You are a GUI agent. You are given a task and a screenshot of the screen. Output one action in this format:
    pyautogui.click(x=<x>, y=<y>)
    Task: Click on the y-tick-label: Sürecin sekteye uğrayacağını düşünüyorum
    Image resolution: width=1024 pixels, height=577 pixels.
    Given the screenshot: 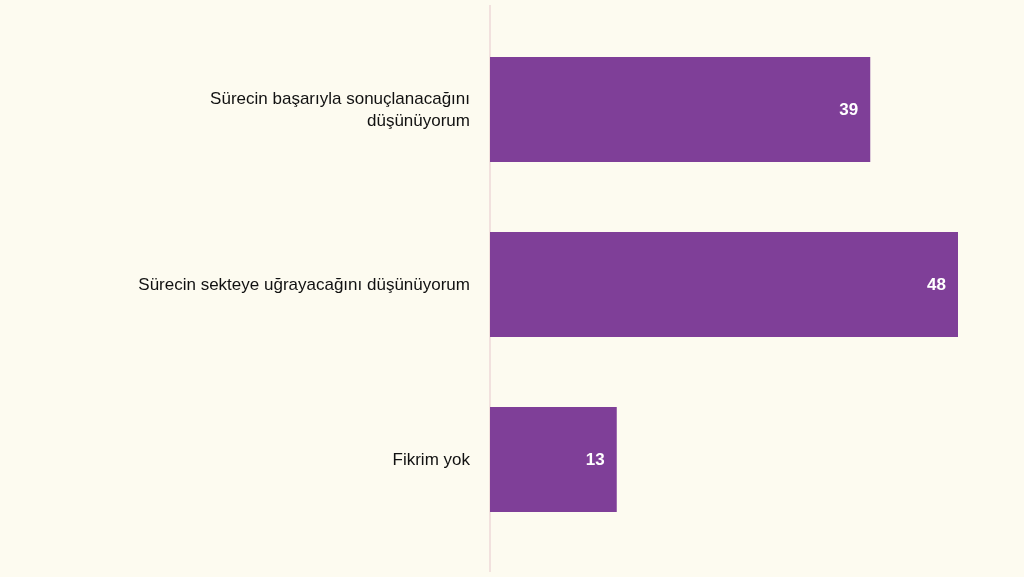 What is the action you would take?
    pyautogui.click(x=304, y=285)
    